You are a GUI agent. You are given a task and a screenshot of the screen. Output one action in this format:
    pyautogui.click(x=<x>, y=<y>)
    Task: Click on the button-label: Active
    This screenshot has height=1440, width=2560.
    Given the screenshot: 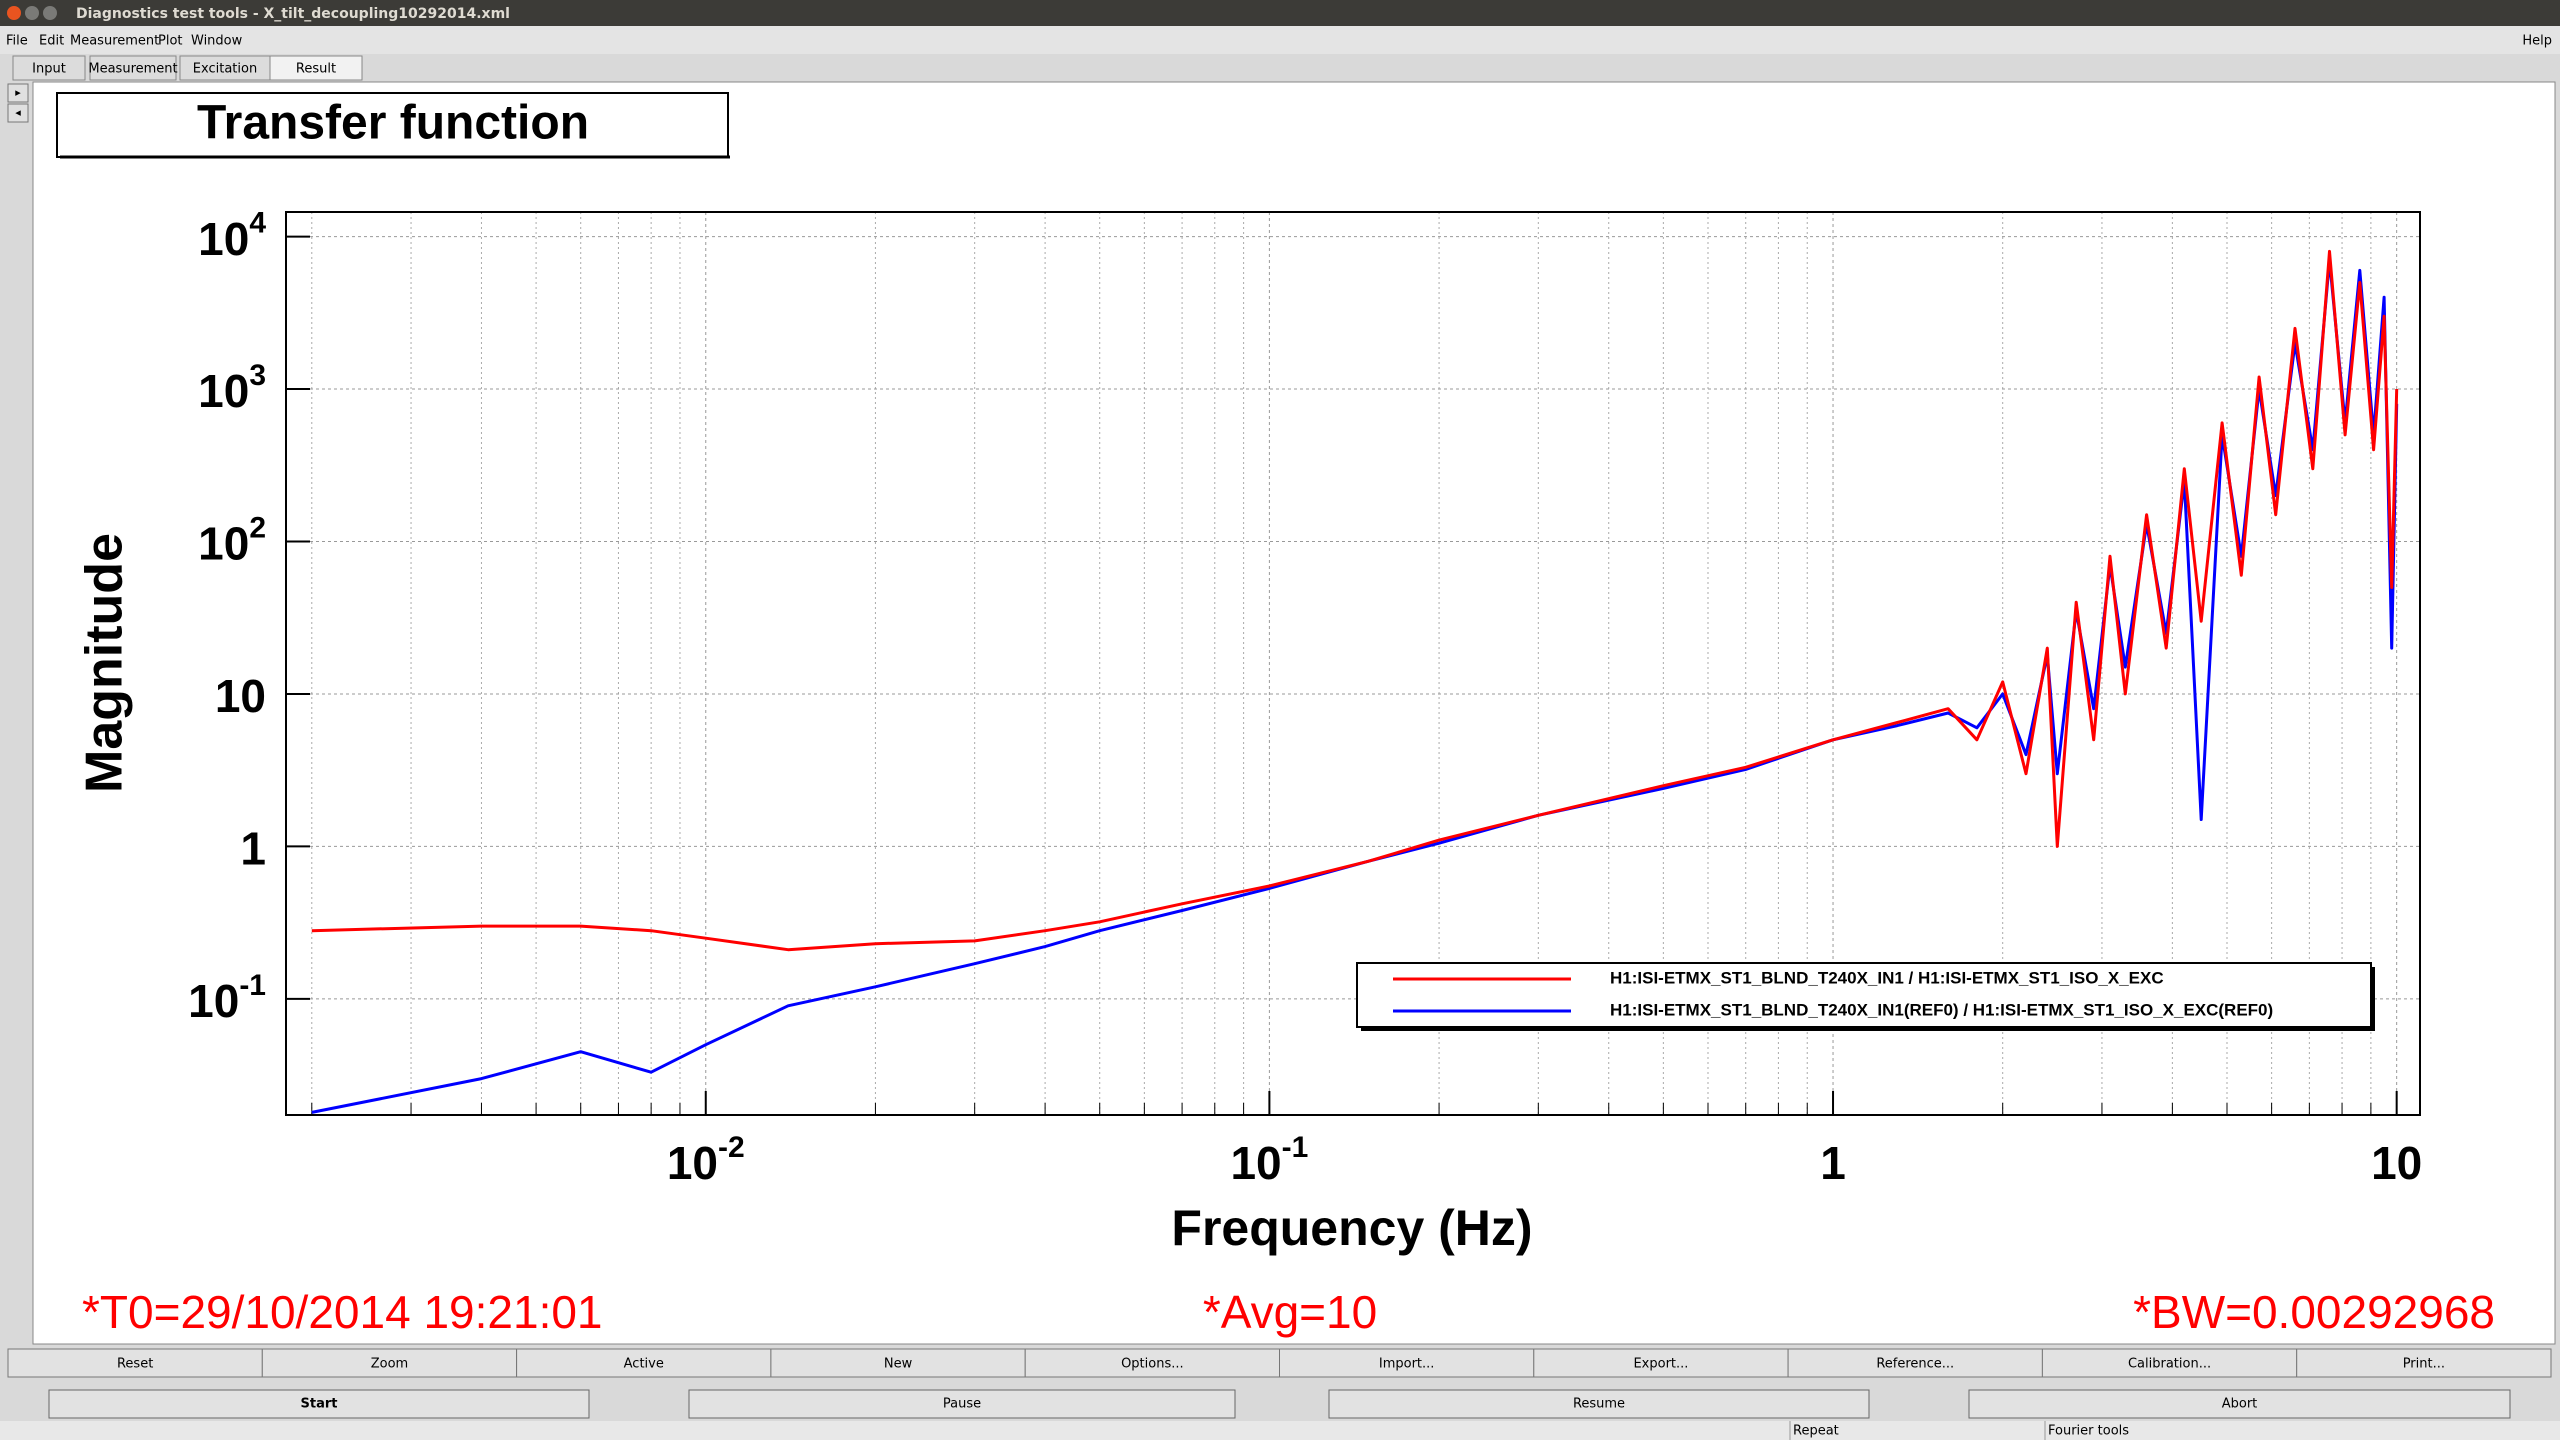 What is the action you would take?
    pyautogui.click(x=644, y=1364)
    